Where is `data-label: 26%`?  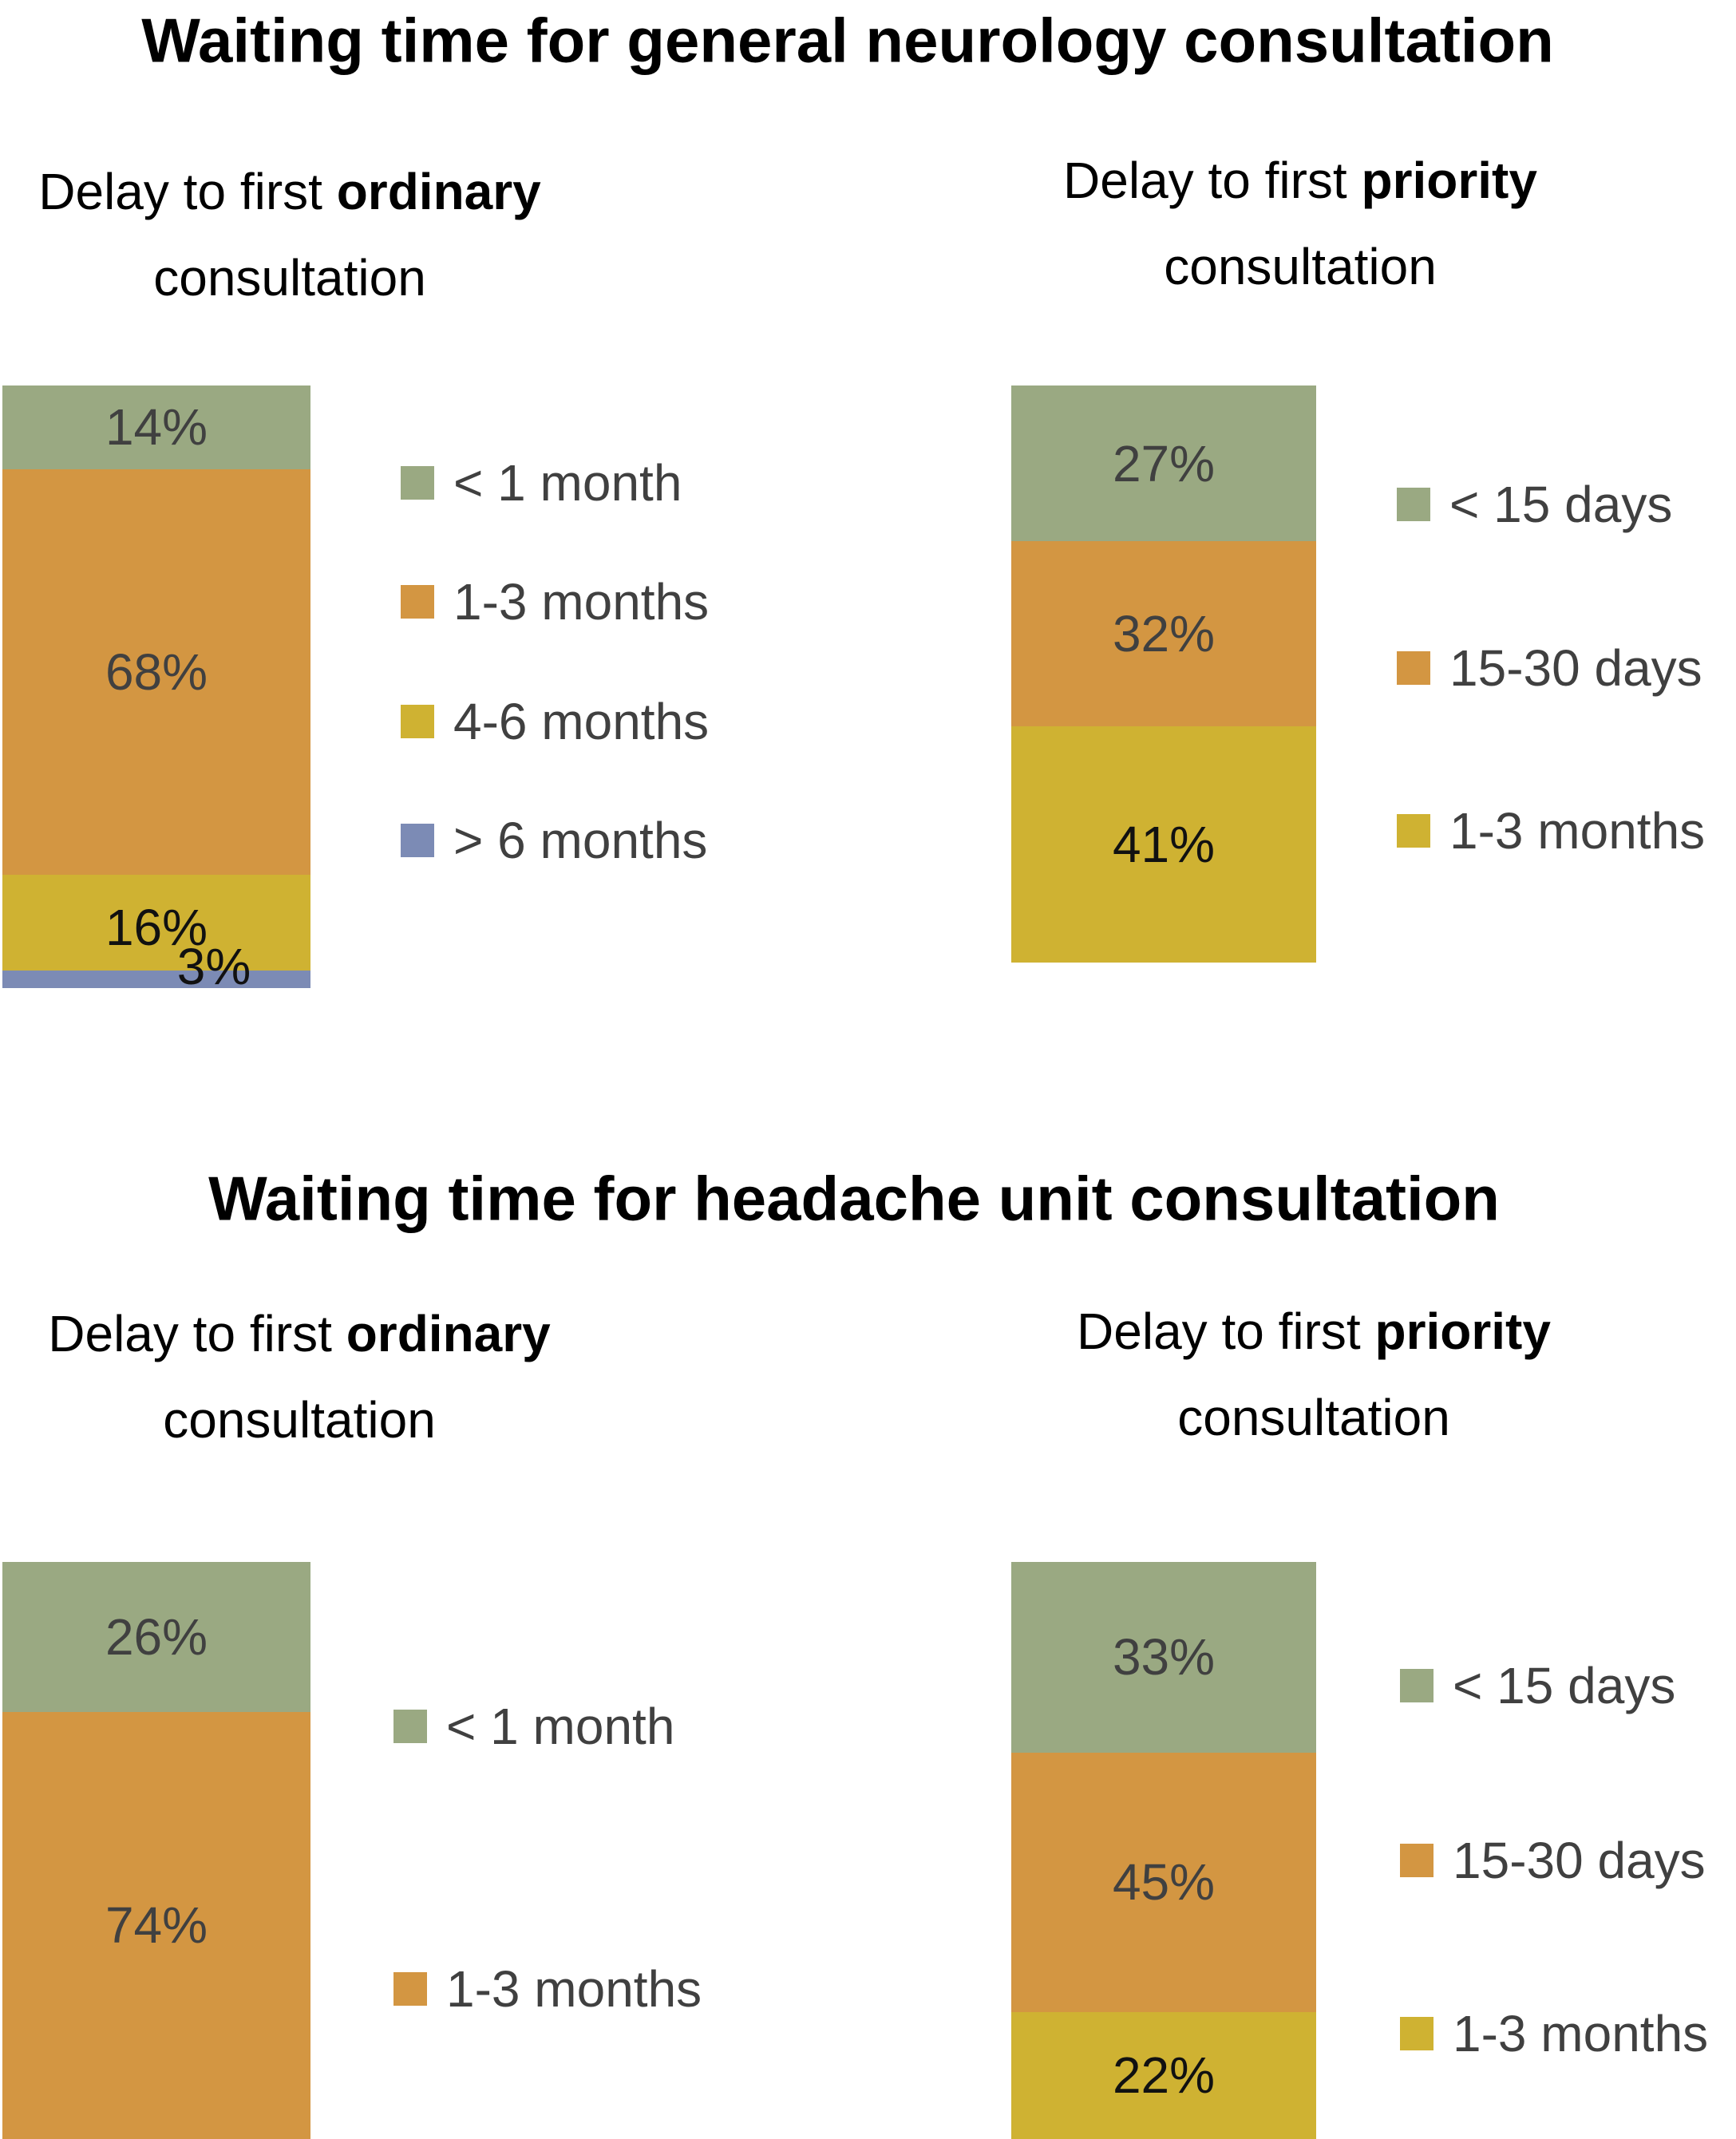 data-label: 26% is located at coordinates (156, 1636).